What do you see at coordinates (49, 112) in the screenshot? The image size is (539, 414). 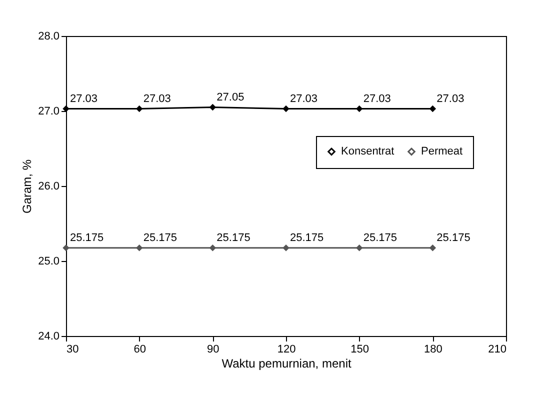 I see `y-tick-label: 27.0` at bounding box center [49, 112].